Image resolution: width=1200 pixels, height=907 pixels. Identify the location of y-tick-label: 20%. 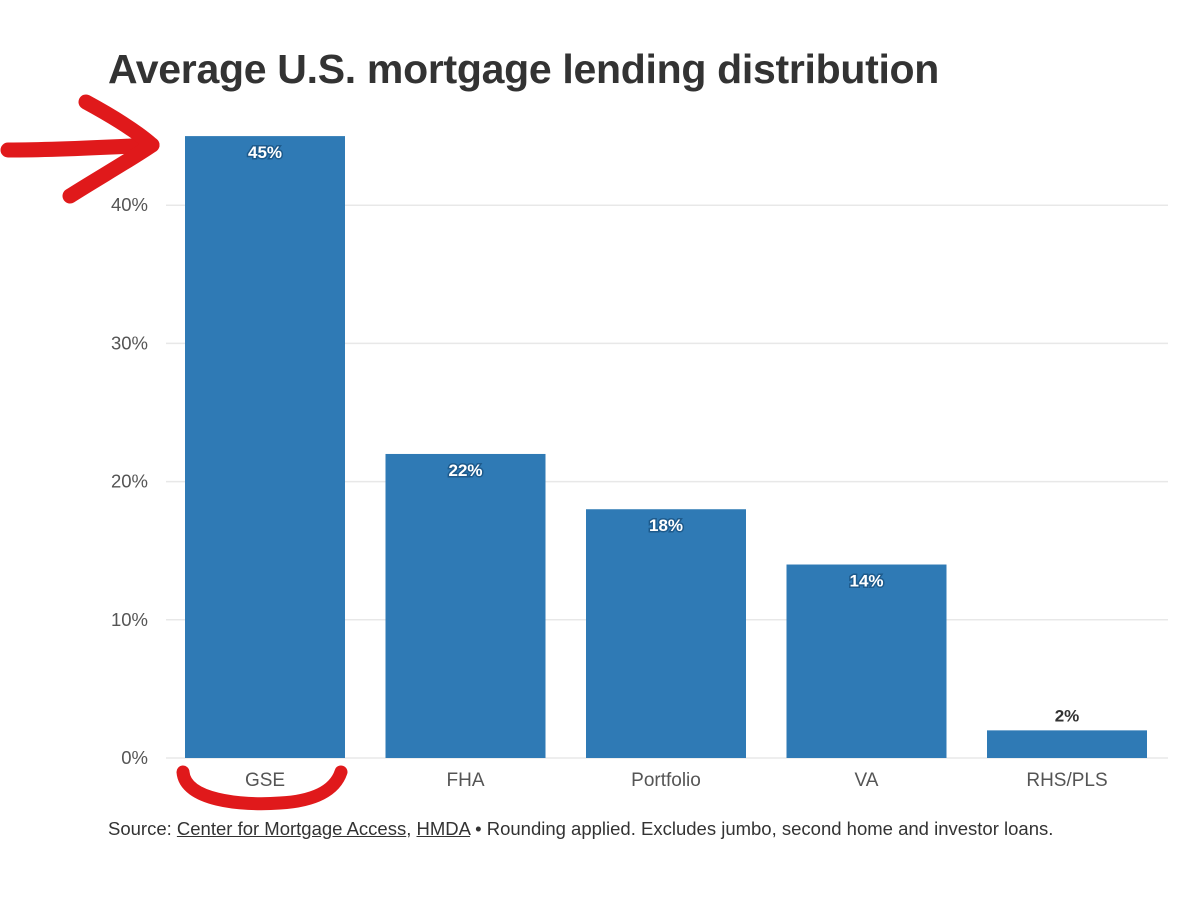
(129, 481).